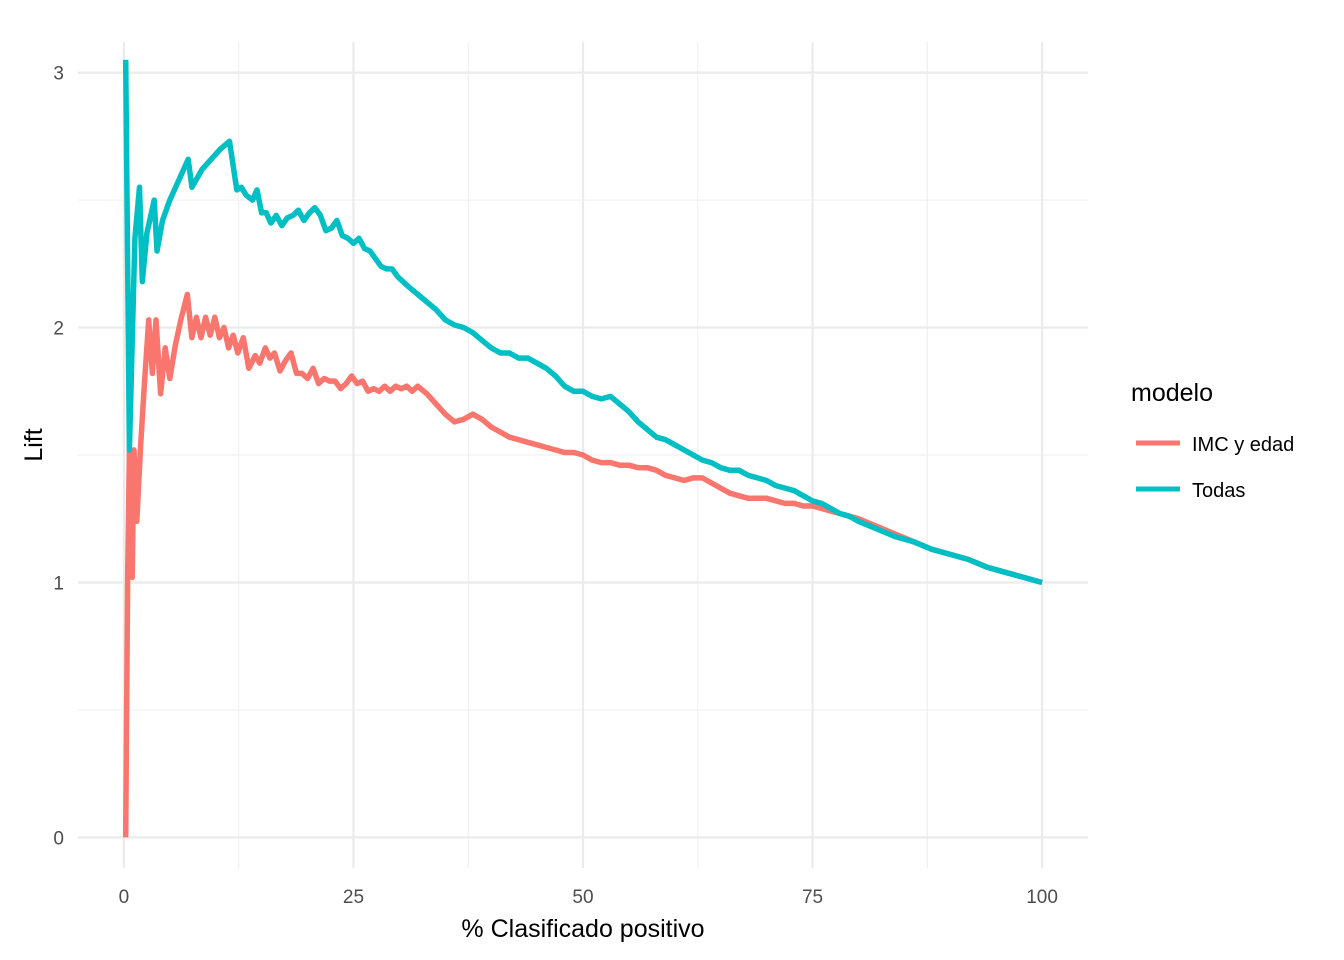 Image resolution: width=1344 pixels, height=960 pixels. What do you see at coordinates (58, 838) in the screenshot?
I see `y-tick-label: 0` at bounding box center [58, 838].